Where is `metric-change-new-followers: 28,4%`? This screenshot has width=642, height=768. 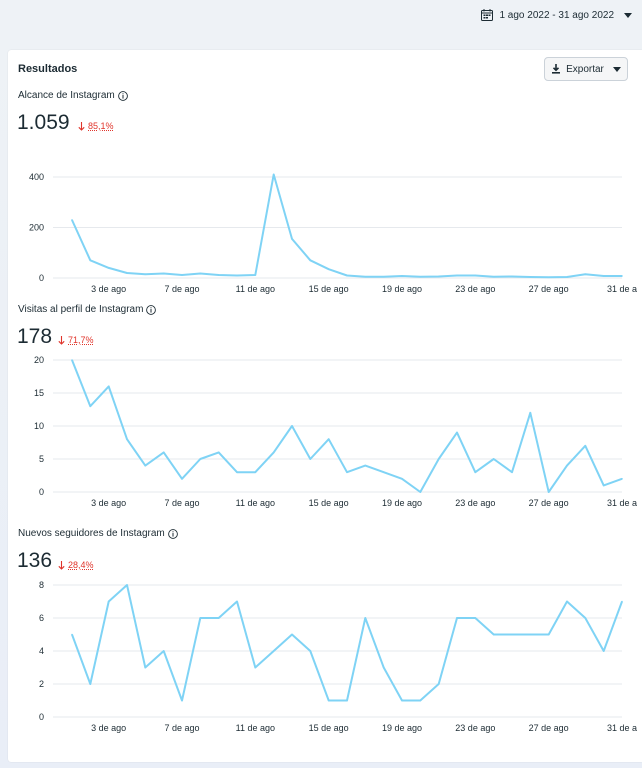
metric-change-new-followers: 28,4% is located at coordinates (76, 565).